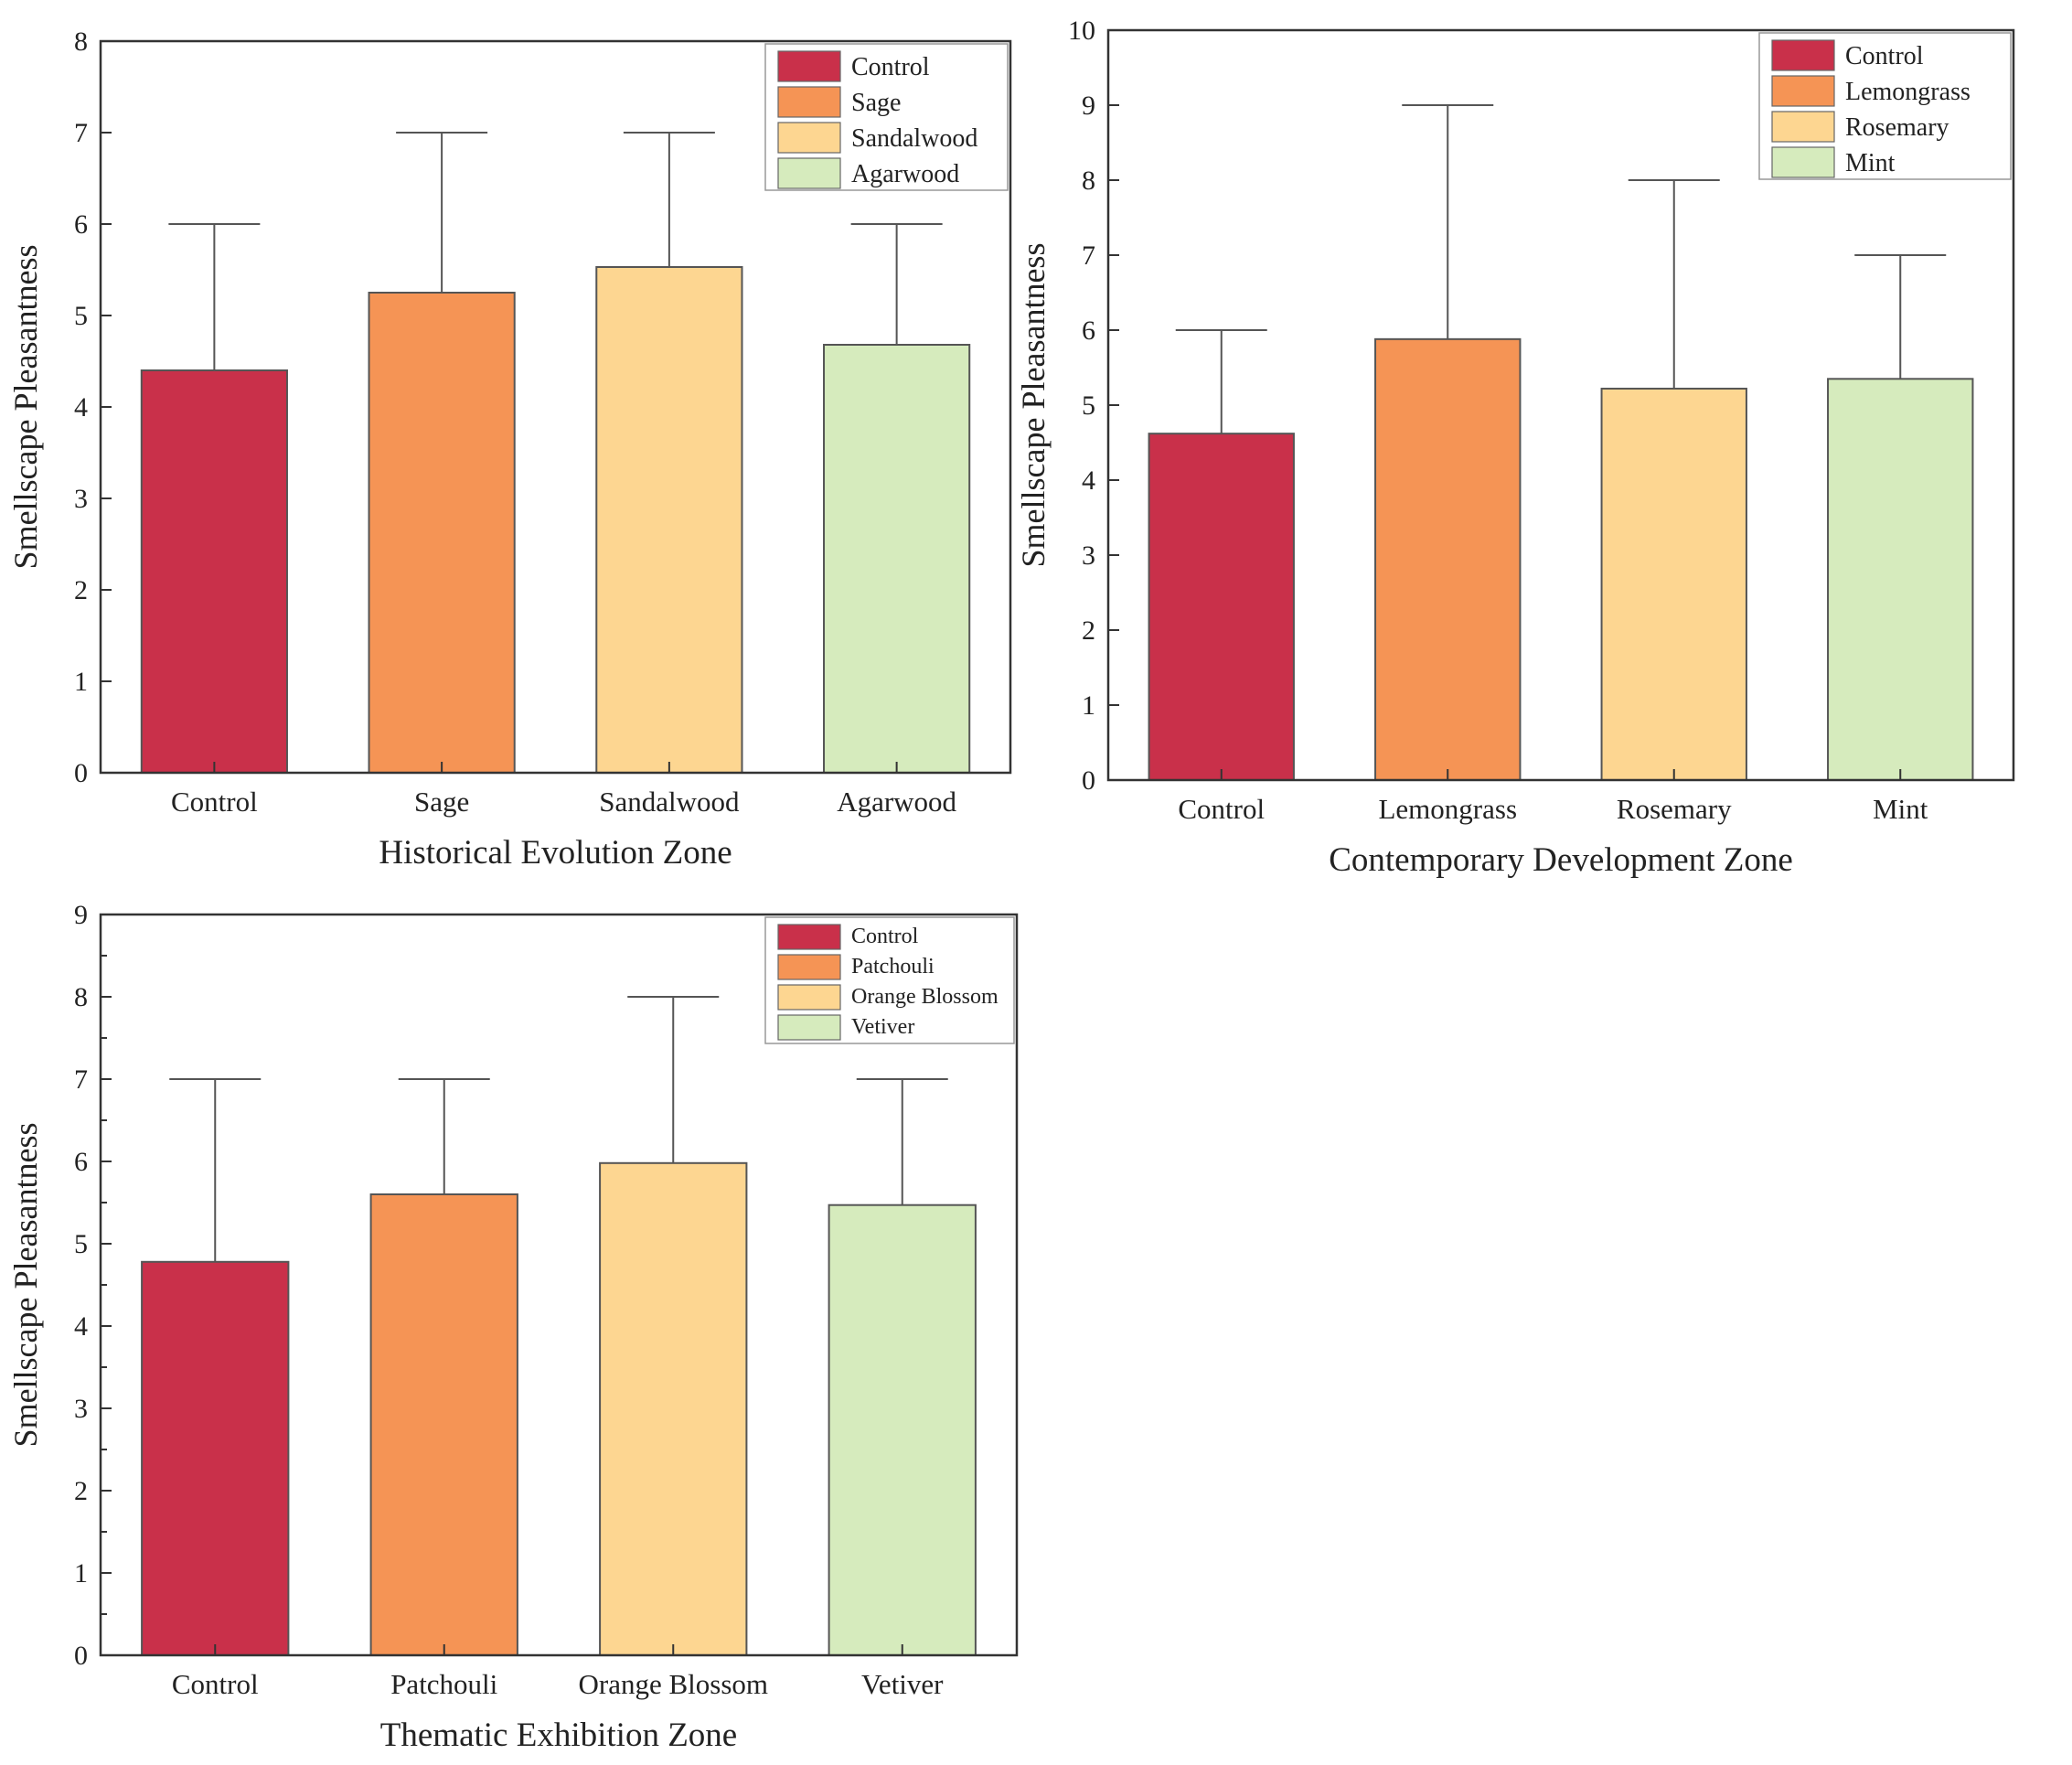 This screenshot has width=2072, height=1765. What do you see at coordinates (902, 1684) in the screenshot?
I see `x-tick-label: Vetiver` at bounding box center [902, 1684].